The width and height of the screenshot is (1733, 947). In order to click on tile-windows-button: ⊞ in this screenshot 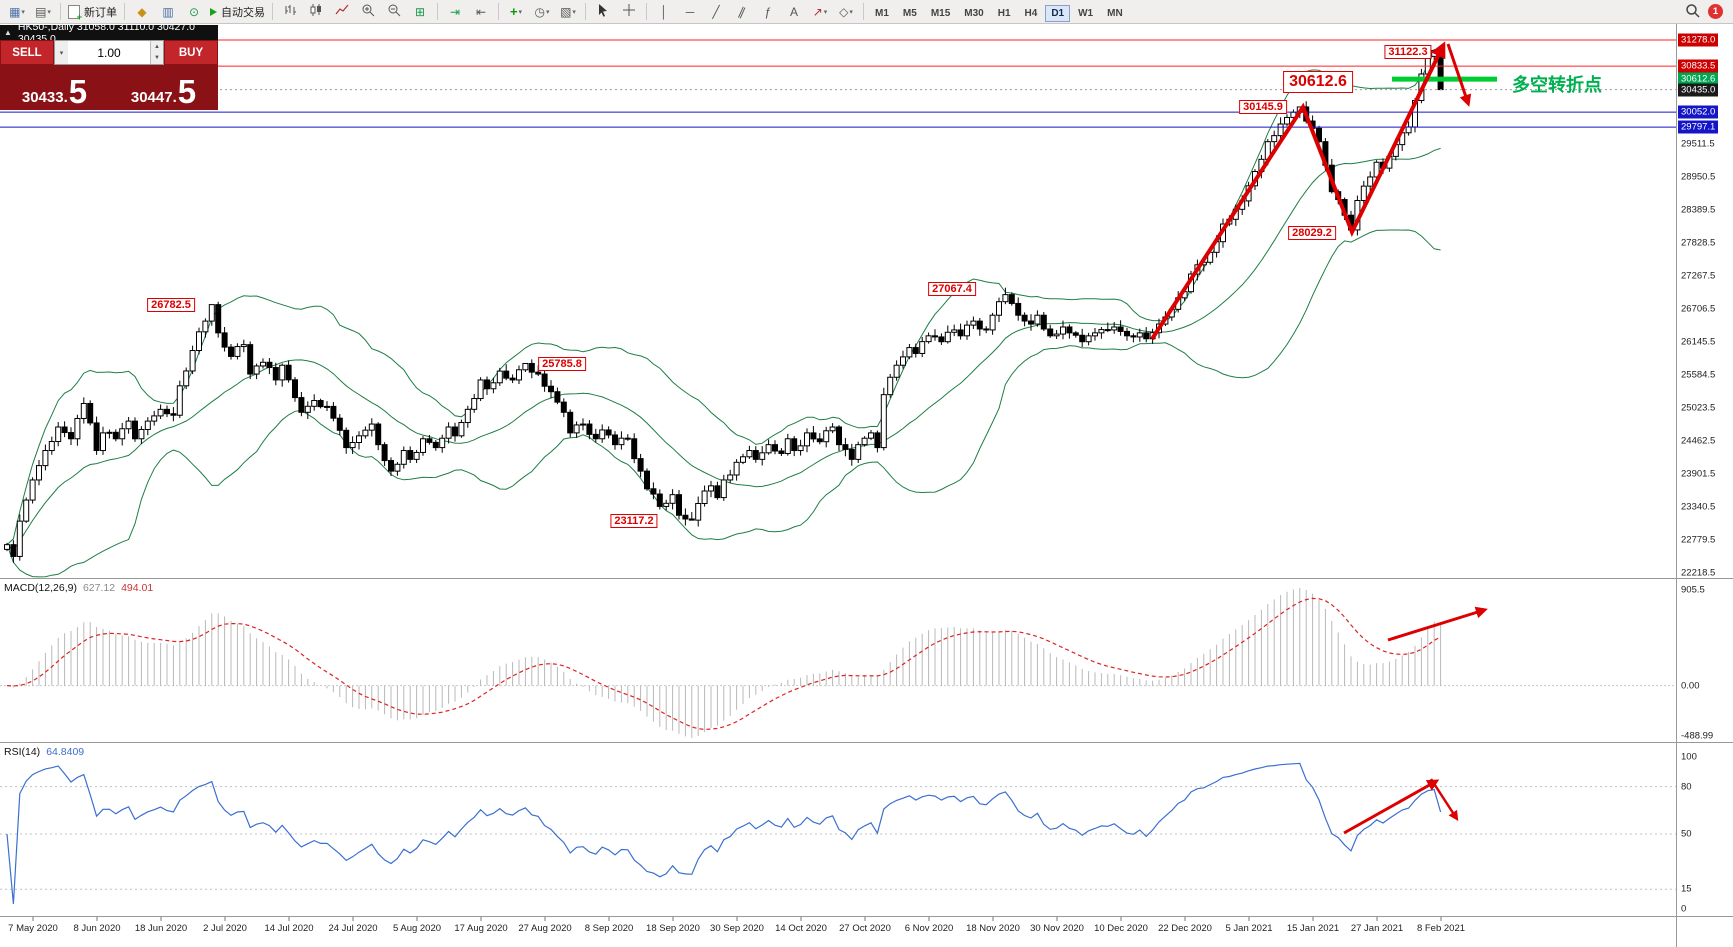, I will do `click(420, 12)`.